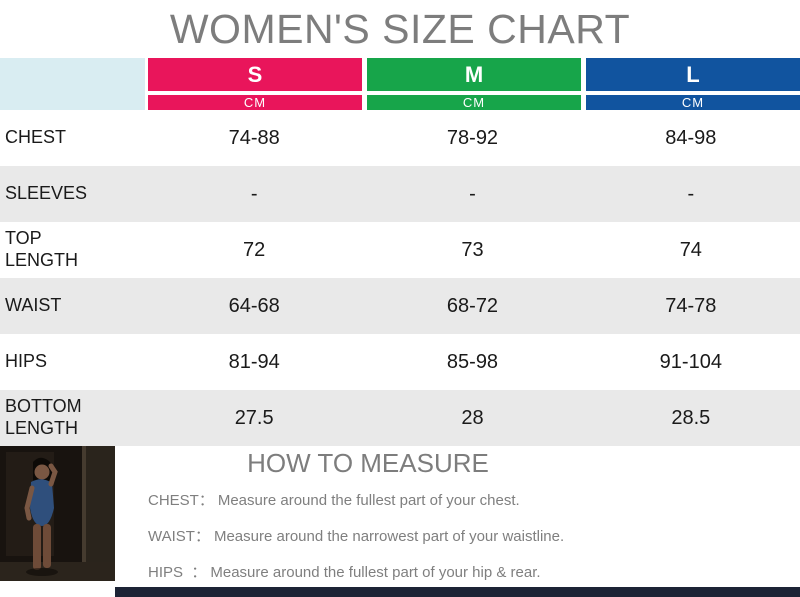 This screenshot has height=597, width=800. What do you see at coordinates (400, 362) in the screenshot?
I see `table-row-hips: HIPS 81-94 85-98 91-104` at bounding box center [400, 362].